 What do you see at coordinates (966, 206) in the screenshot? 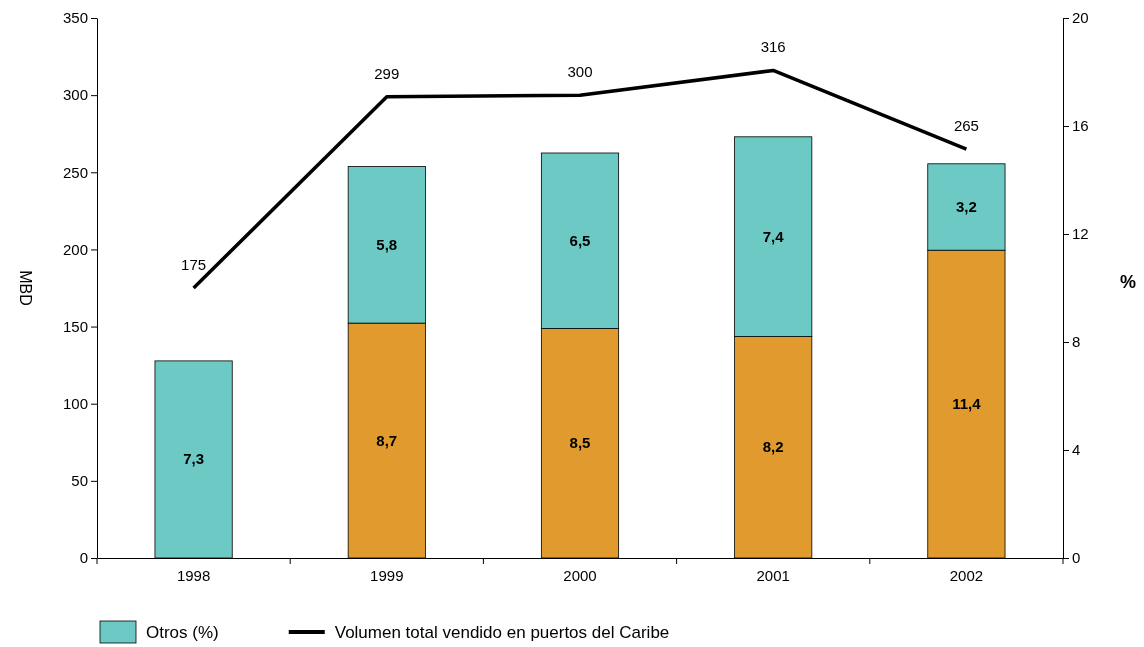
I see `data-label: 3,2` at bounding box center [966, 206].